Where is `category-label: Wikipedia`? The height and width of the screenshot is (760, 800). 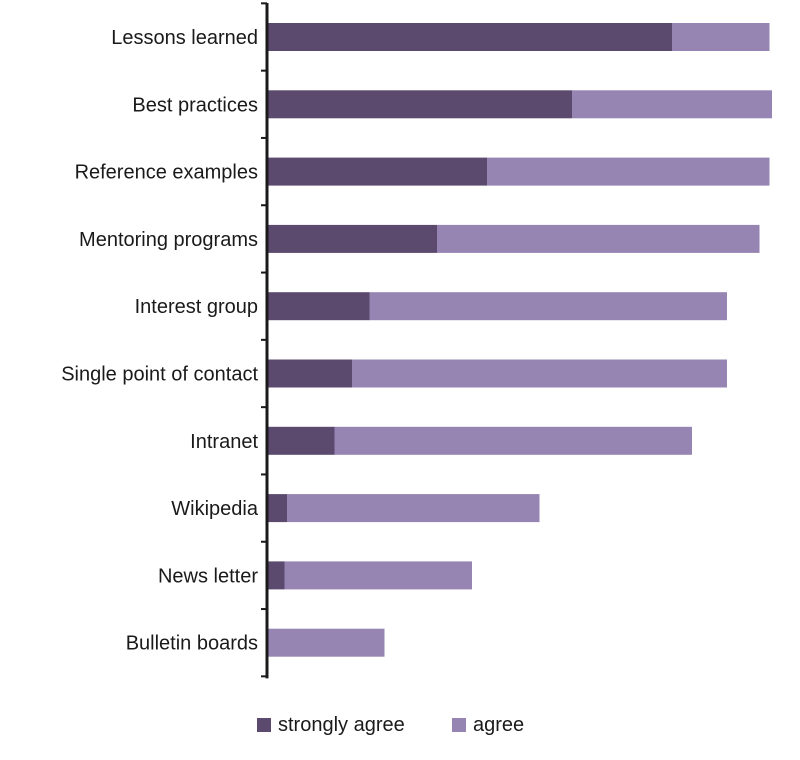 category-label: Wikipedia is located at coordinates (215, 509).